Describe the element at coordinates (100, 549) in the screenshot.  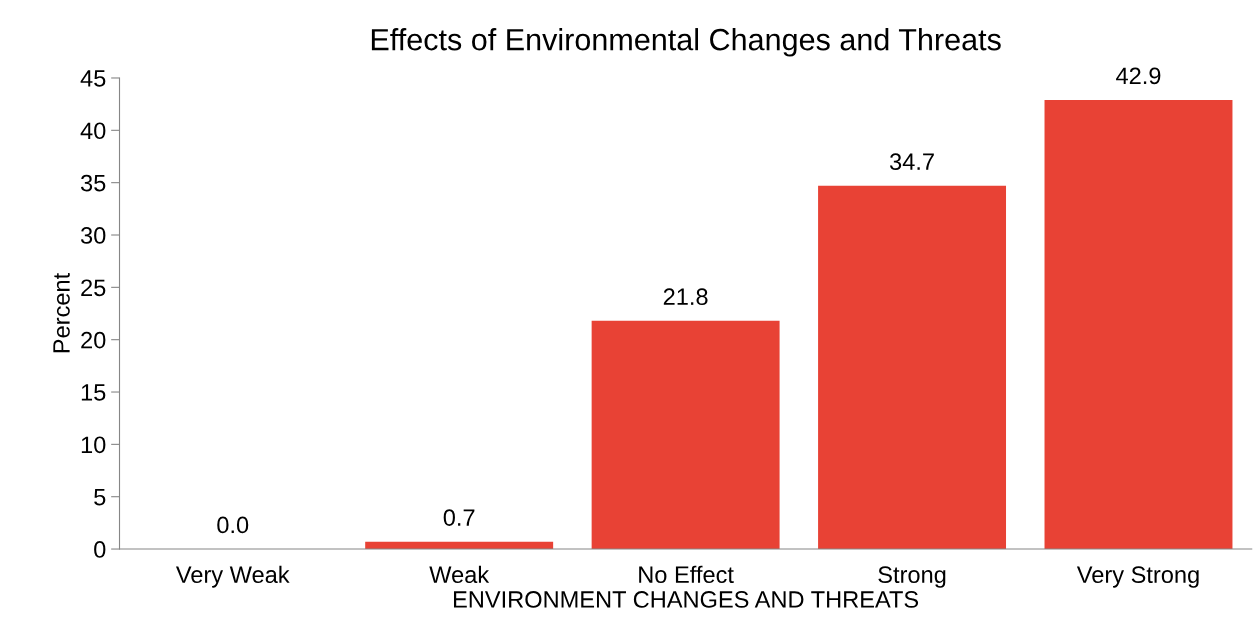
I see `y-tick-label: 0` at that location.